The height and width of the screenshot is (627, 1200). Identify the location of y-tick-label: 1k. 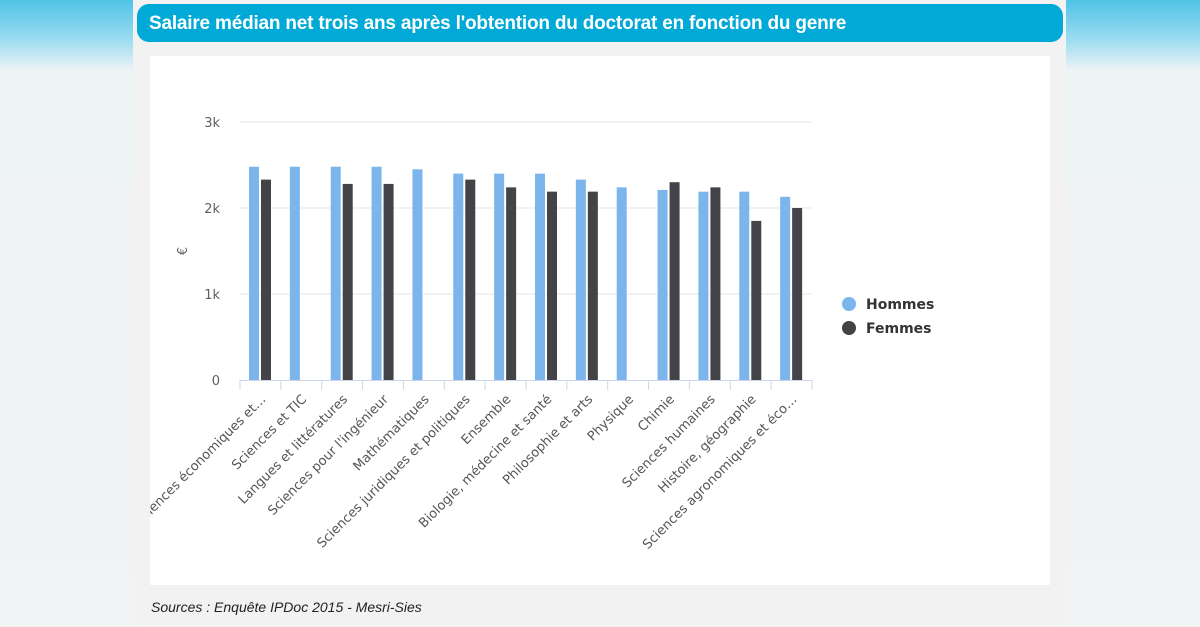
(212, 295).